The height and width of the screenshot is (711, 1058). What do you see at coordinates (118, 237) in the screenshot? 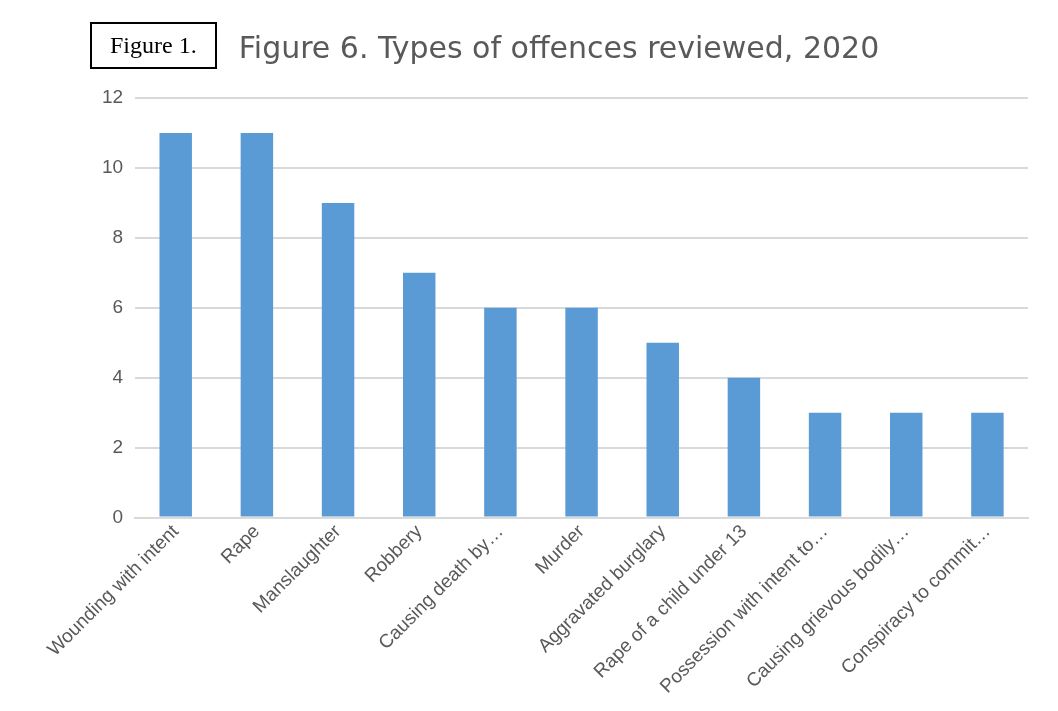
I see `y-tick-label: 8` at bounding box center [118, 237].